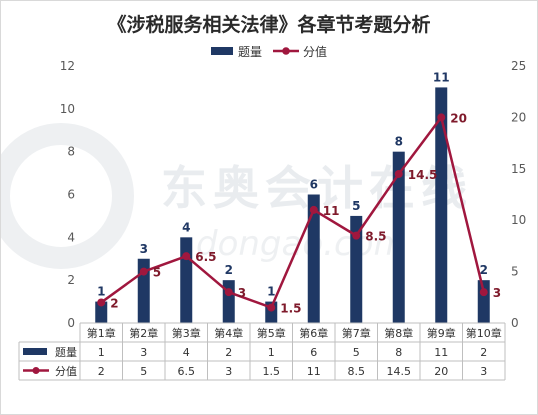 The image size is (538, 415). What do you see at coordinates (157, 273) in the screenshot?
I see `line-data-label: 5` at bounding box center [157, 273].